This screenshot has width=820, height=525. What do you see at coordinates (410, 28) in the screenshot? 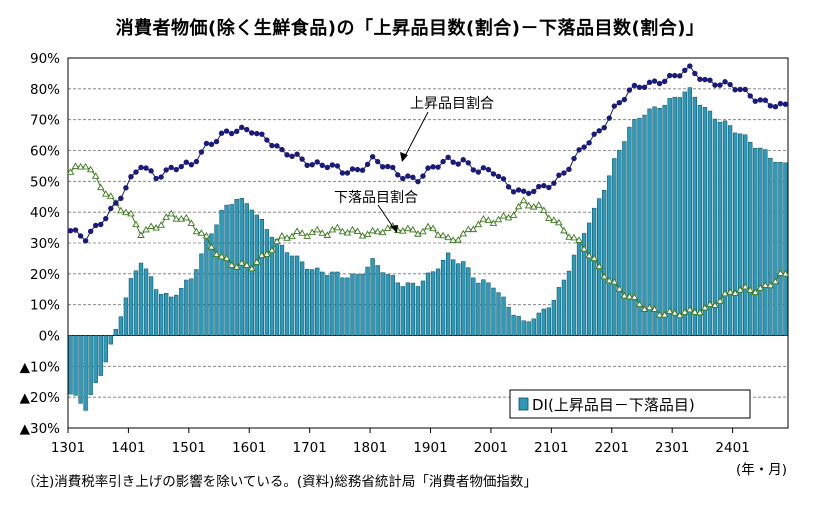
I see `chart-title: 消費者物価(除く生鮮食品)の「上昇品目数(割合)－下落品目数(割合)」` at bounding box center [410, 28].